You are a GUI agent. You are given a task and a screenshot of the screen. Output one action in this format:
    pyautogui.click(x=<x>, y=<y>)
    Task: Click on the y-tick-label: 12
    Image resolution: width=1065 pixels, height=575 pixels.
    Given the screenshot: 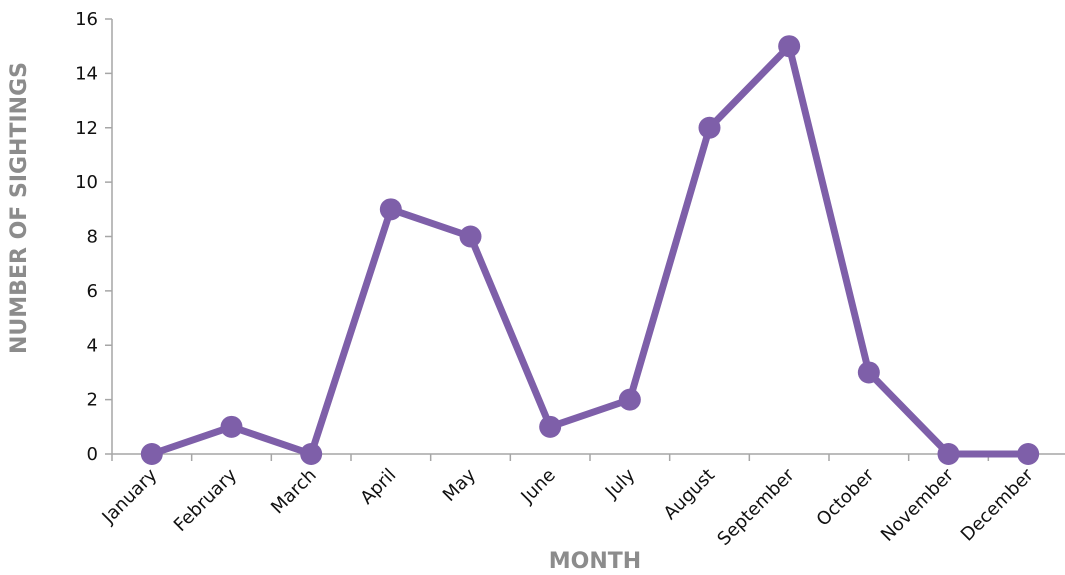 What is the action you would take?
    pyautogui.click(x=86, y=128)
    